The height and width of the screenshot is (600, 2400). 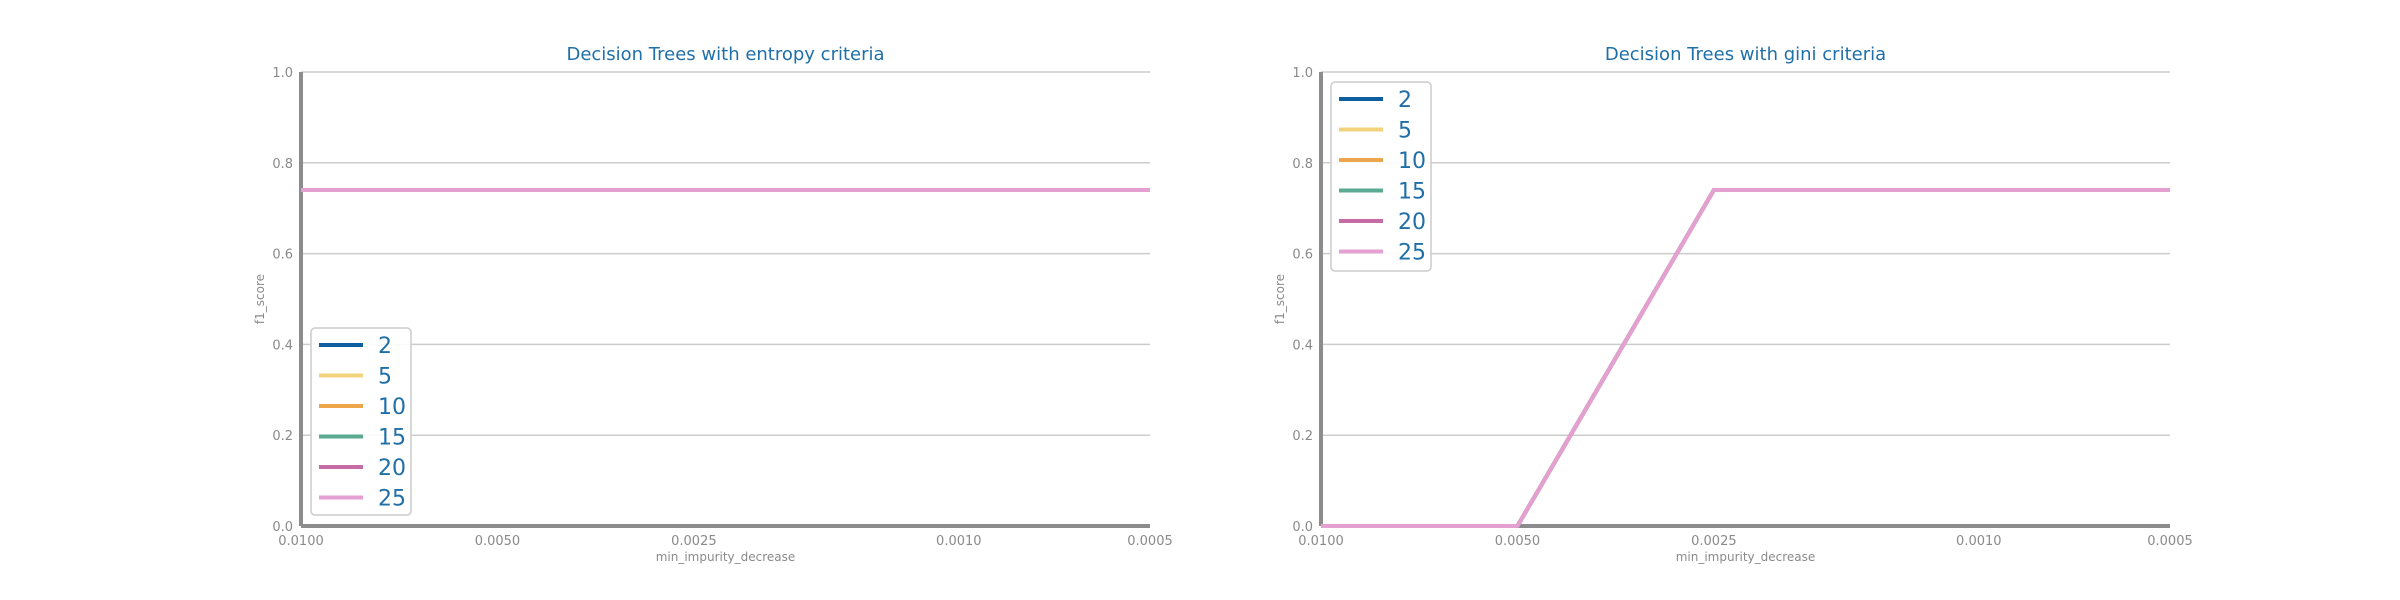 I want to click on chart-title: Decision Trees with entropy criteria, so click(x=725, y=54).